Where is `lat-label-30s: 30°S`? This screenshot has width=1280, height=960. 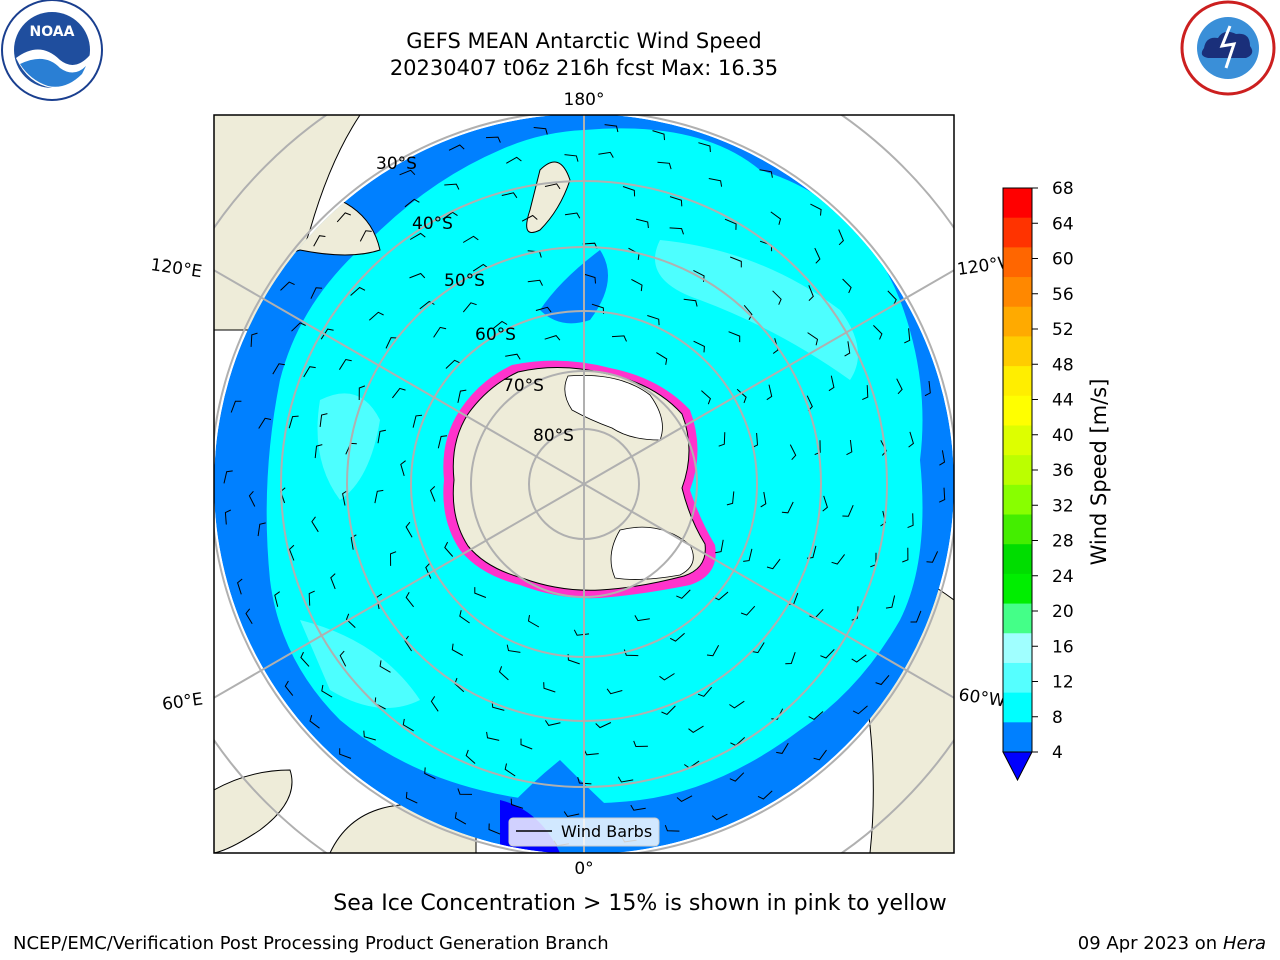
lat-label-30s: 30°S is located at coordinates (396, 164).